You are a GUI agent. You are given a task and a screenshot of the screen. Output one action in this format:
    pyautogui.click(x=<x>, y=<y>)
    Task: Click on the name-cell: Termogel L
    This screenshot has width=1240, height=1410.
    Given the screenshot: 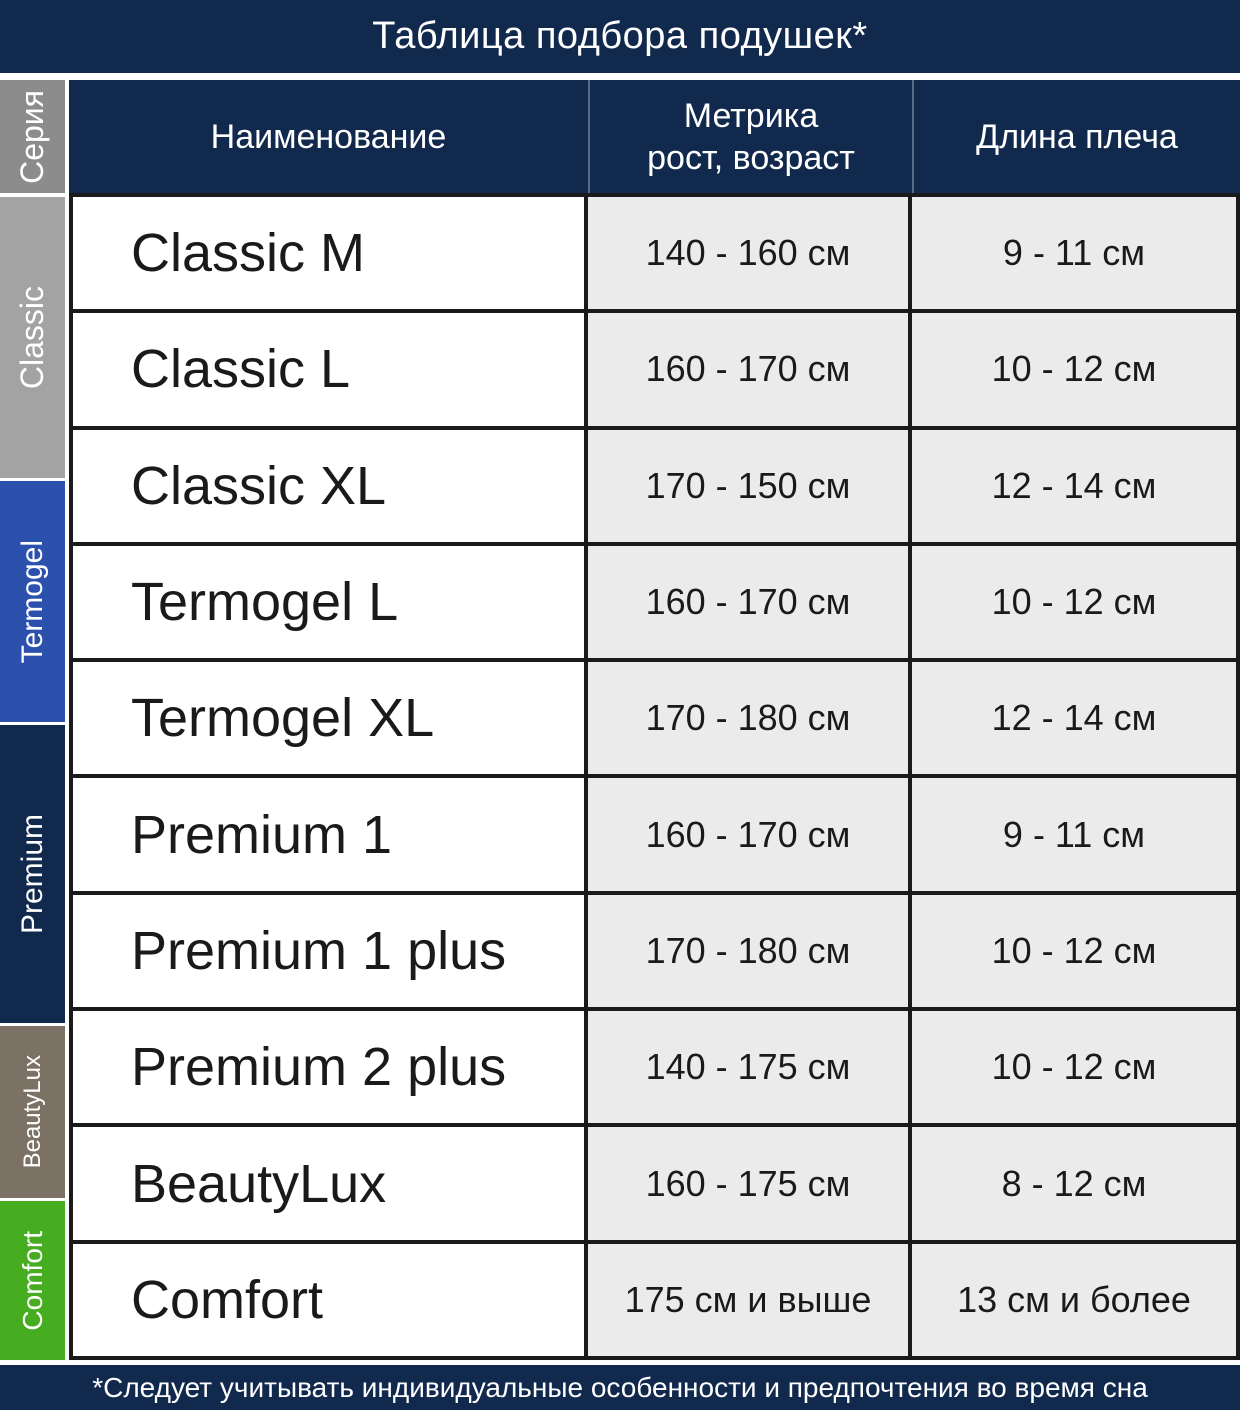 What is the action you would take?
    pyautogui.click(x=330, y=602)
    